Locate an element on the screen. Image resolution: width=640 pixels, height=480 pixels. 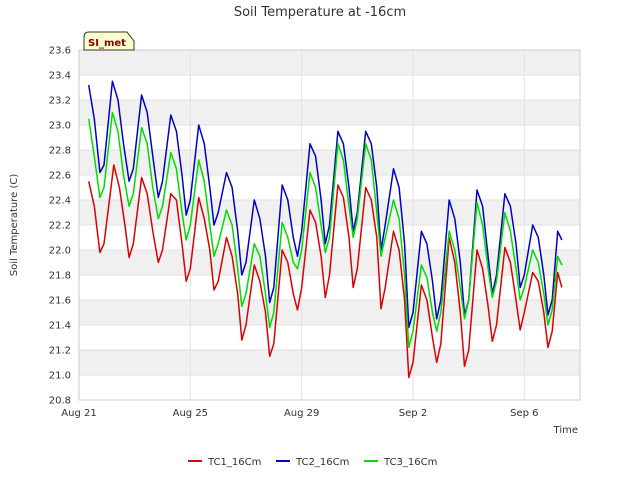
legend: TC1_16Cm TC2_16Cm TC3_16Cm is located at coordinates (312, 462).